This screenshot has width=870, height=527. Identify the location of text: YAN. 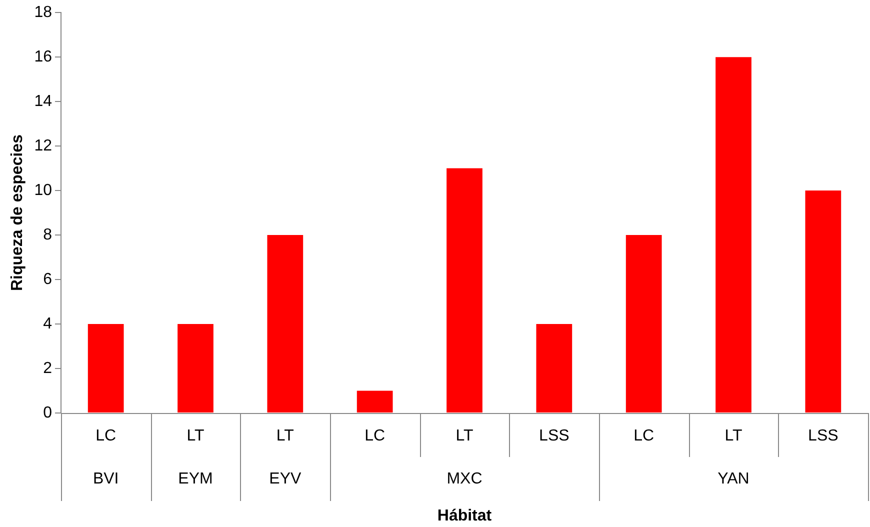
(734, 479).